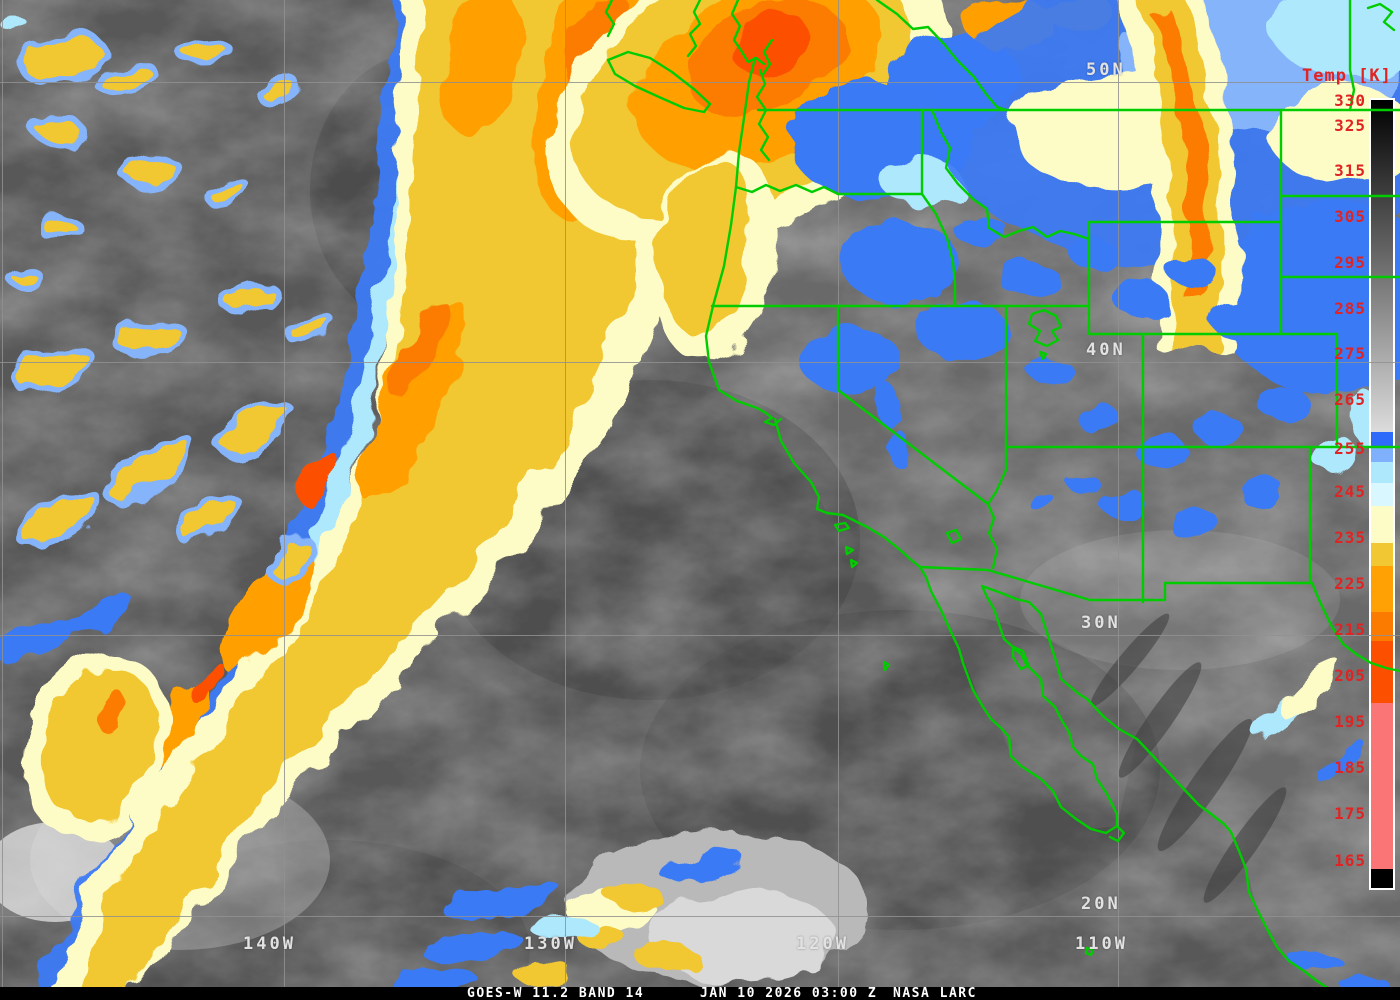  I want to click on colorbar-tick-label: 235, so click(1350, 537).